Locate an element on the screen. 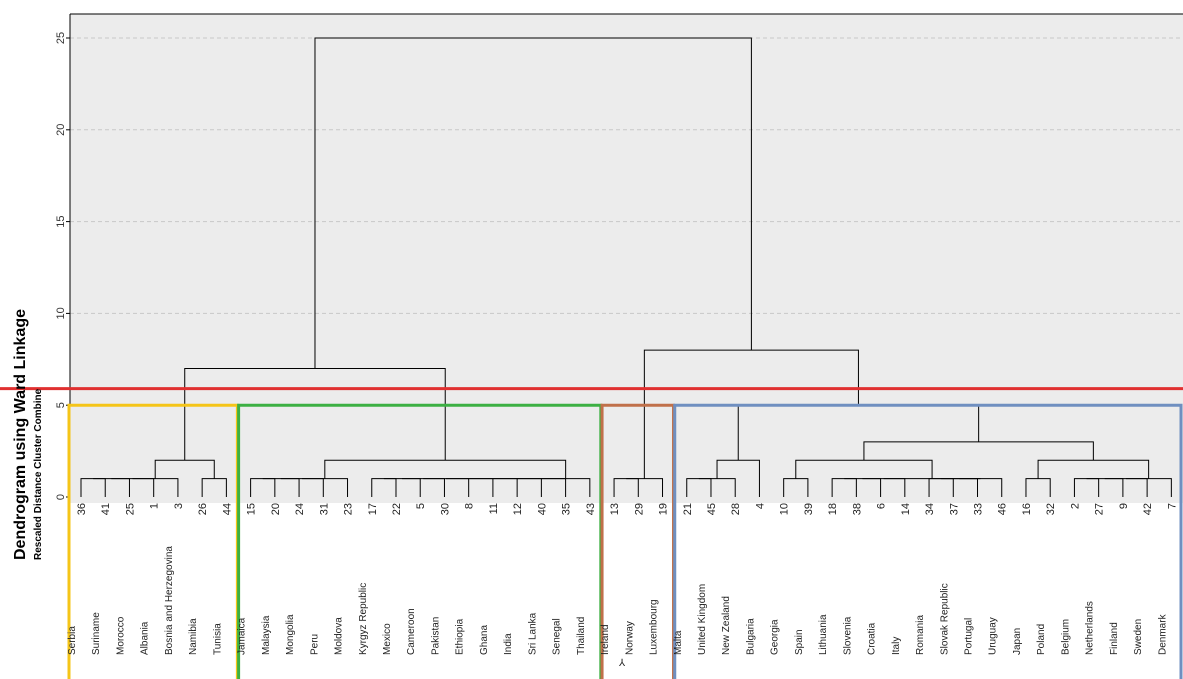 The width and height of the screenshot is (1183, 679). country-label: Serbia is located at coordinates (72, 640).